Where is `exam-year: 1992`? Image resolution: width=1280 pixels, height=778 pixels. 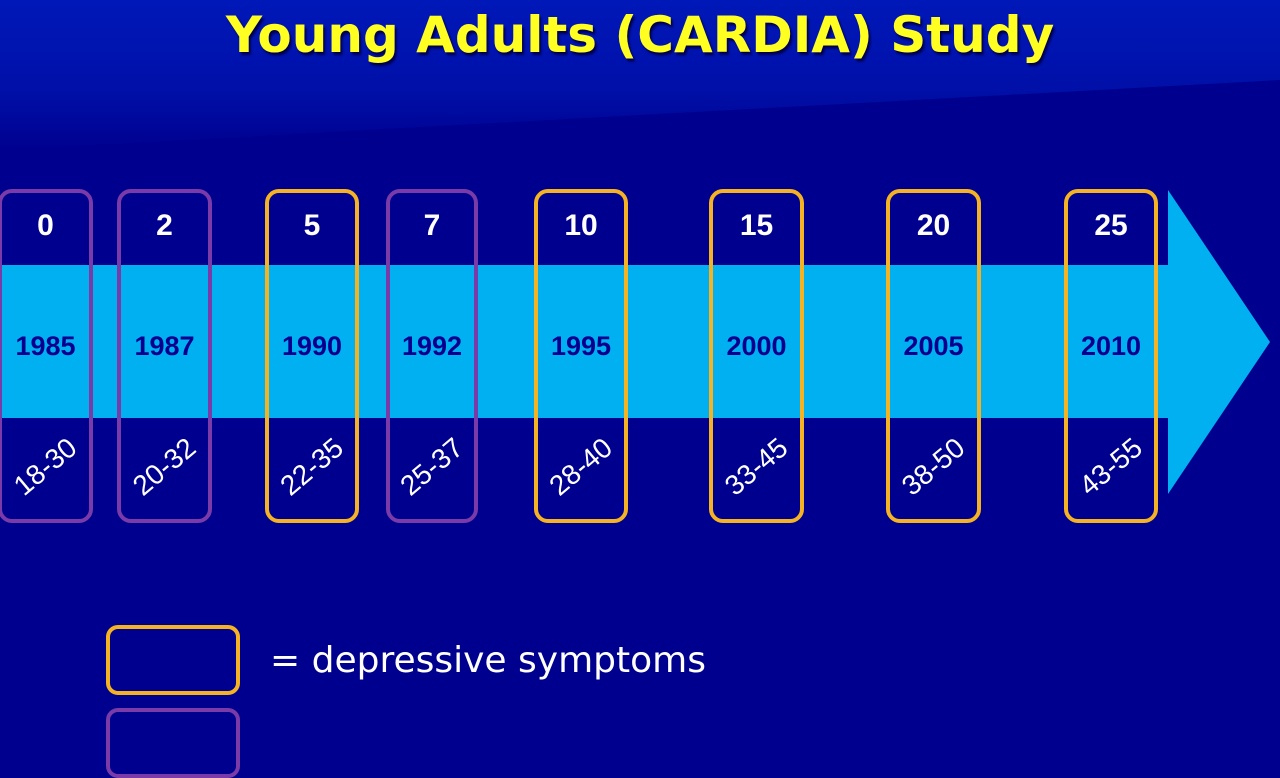
exam-year: 1992 is located at coordinates (432, 346).